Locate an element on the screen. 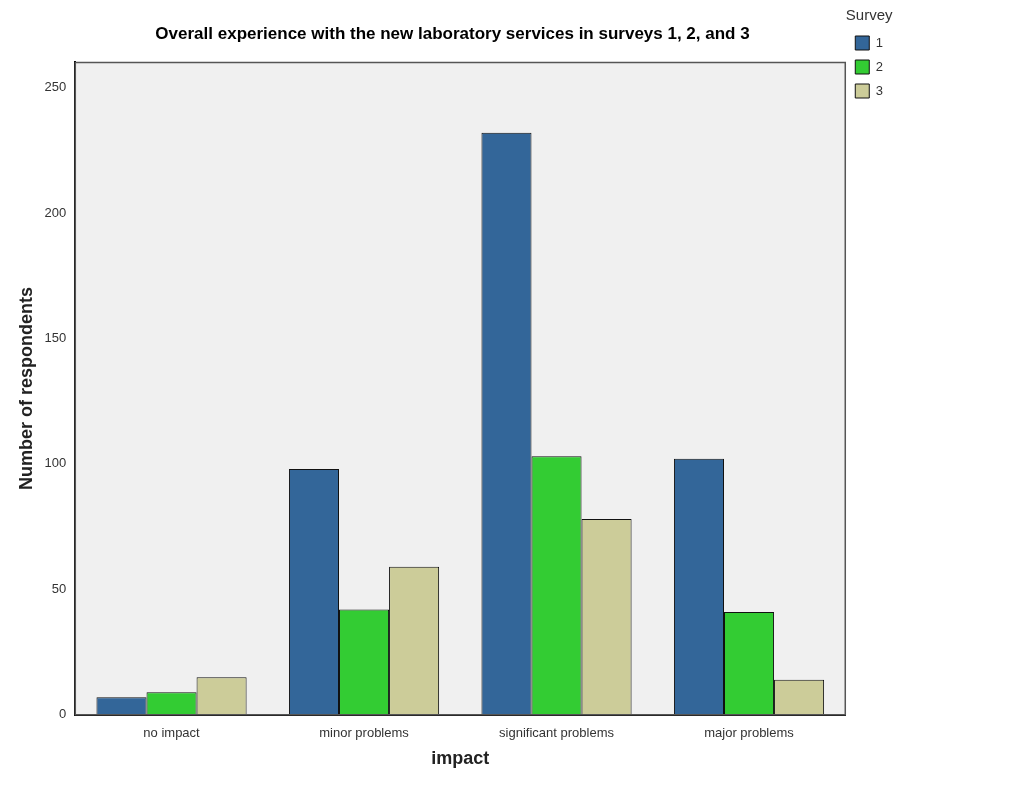  x-axis-title: impact is located at coordinates (460, 758).